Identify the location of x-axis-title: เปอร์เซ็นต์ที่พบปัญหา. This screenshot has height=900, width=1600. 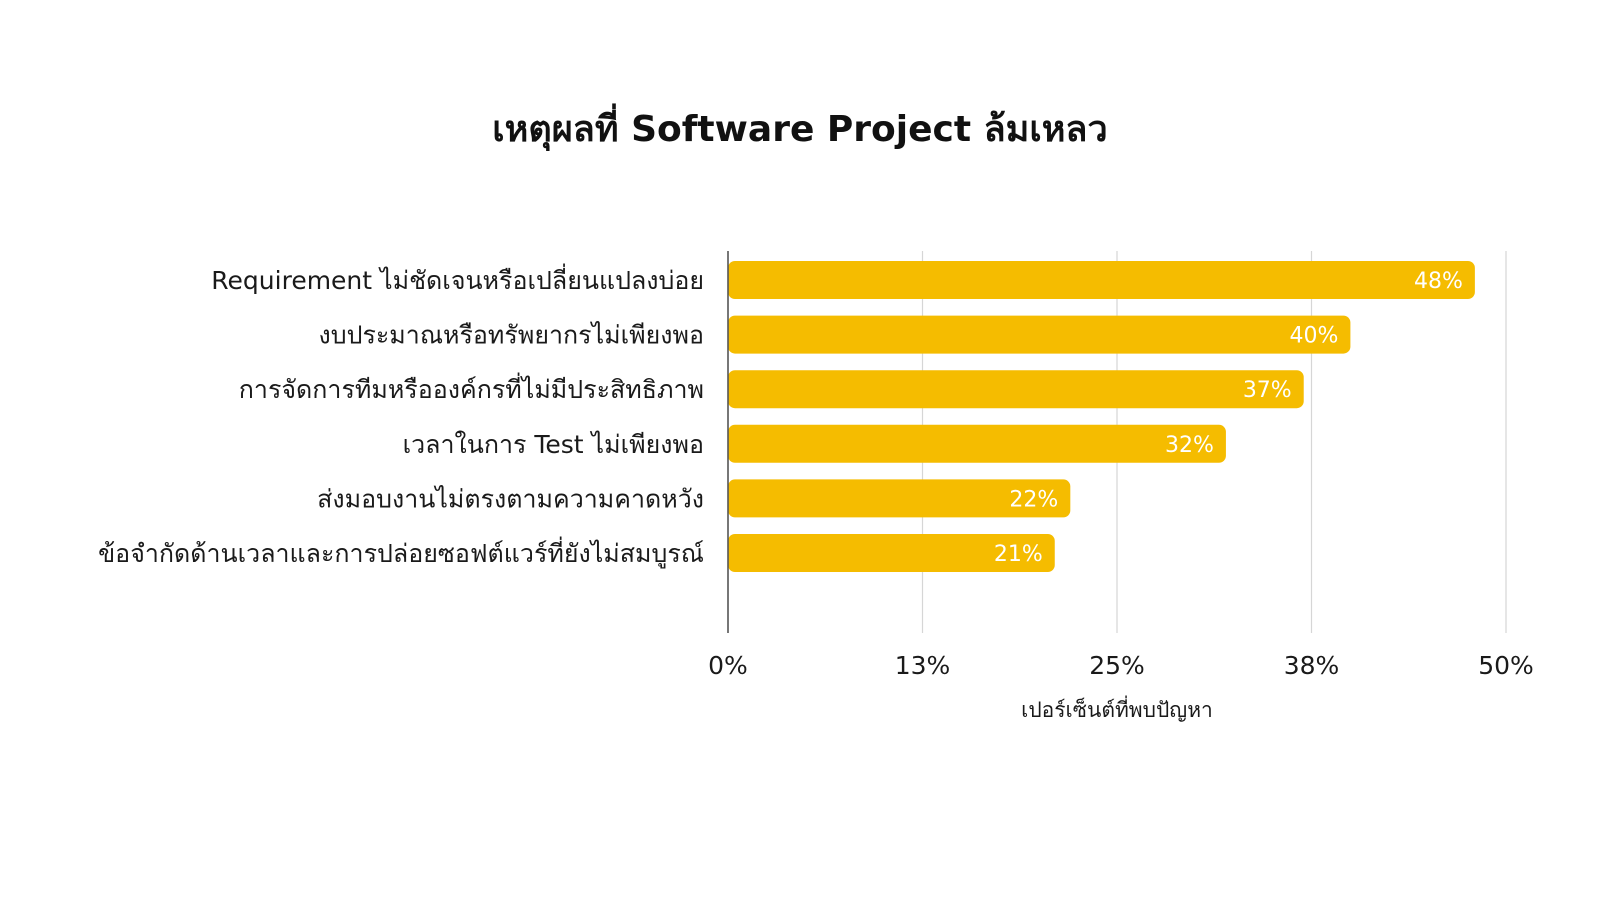
(1117, 708).